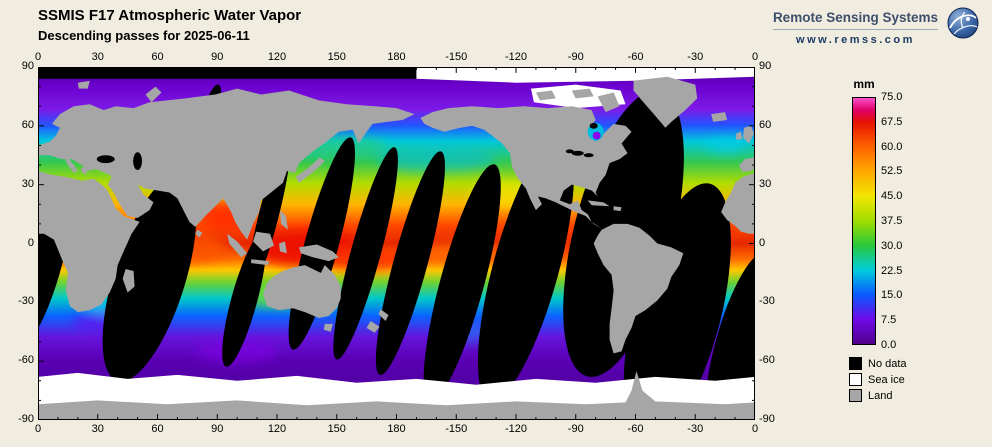 The width and height of the screenshot is (992, 447). Describe the element at coordinates (892, 196) in the screenshot. I see `colorbar-tick-label: 45.0` at that location.